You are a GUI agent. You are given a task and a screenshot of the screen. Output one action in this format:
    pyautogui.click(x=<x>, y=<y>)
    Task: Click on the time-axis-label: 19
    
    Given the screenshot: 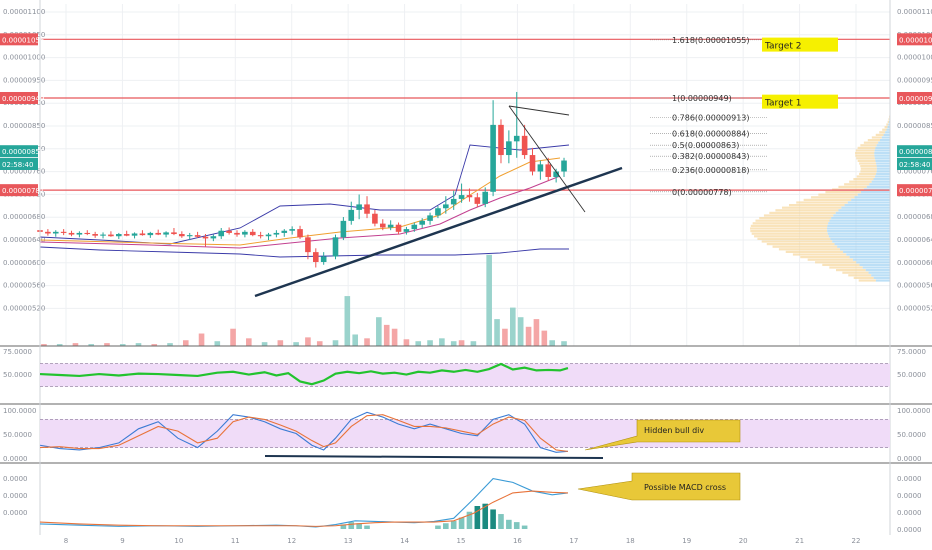 What is the action you would take?
    pyautogui.click(x=686, y=541)
    